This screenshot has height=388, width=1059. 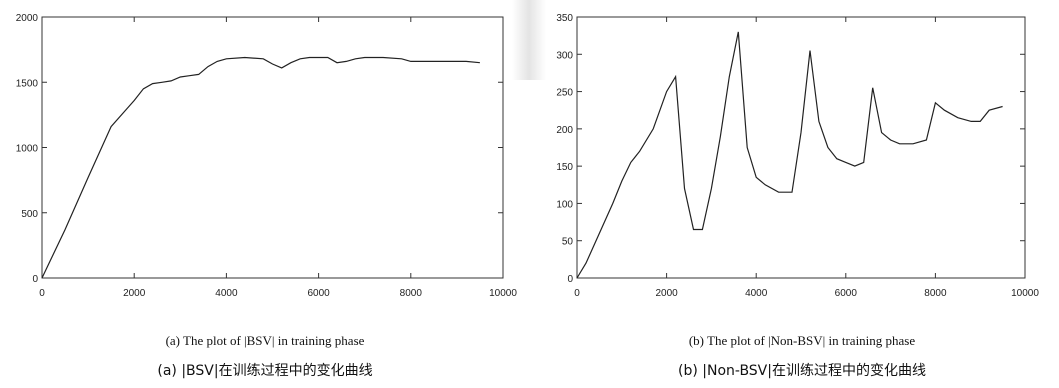 I want to click on scan-artifact, so click(x=529, y=40).